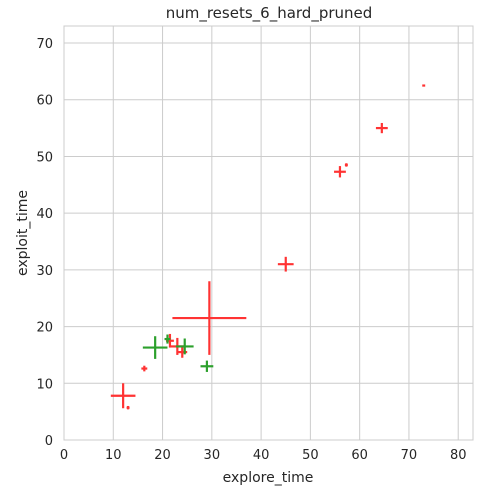 Image resolution: width=500 pixels, height=500 pixels. I want to click on x-tick-label: 80, so click(458, 455).